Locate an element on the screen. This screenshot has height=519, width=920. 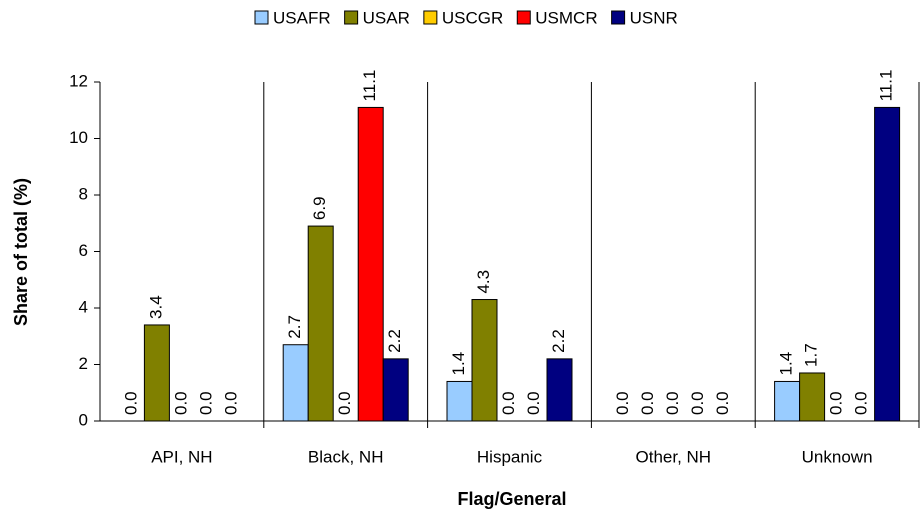
legend-label: USCGR is located at coordinates (472, 17).